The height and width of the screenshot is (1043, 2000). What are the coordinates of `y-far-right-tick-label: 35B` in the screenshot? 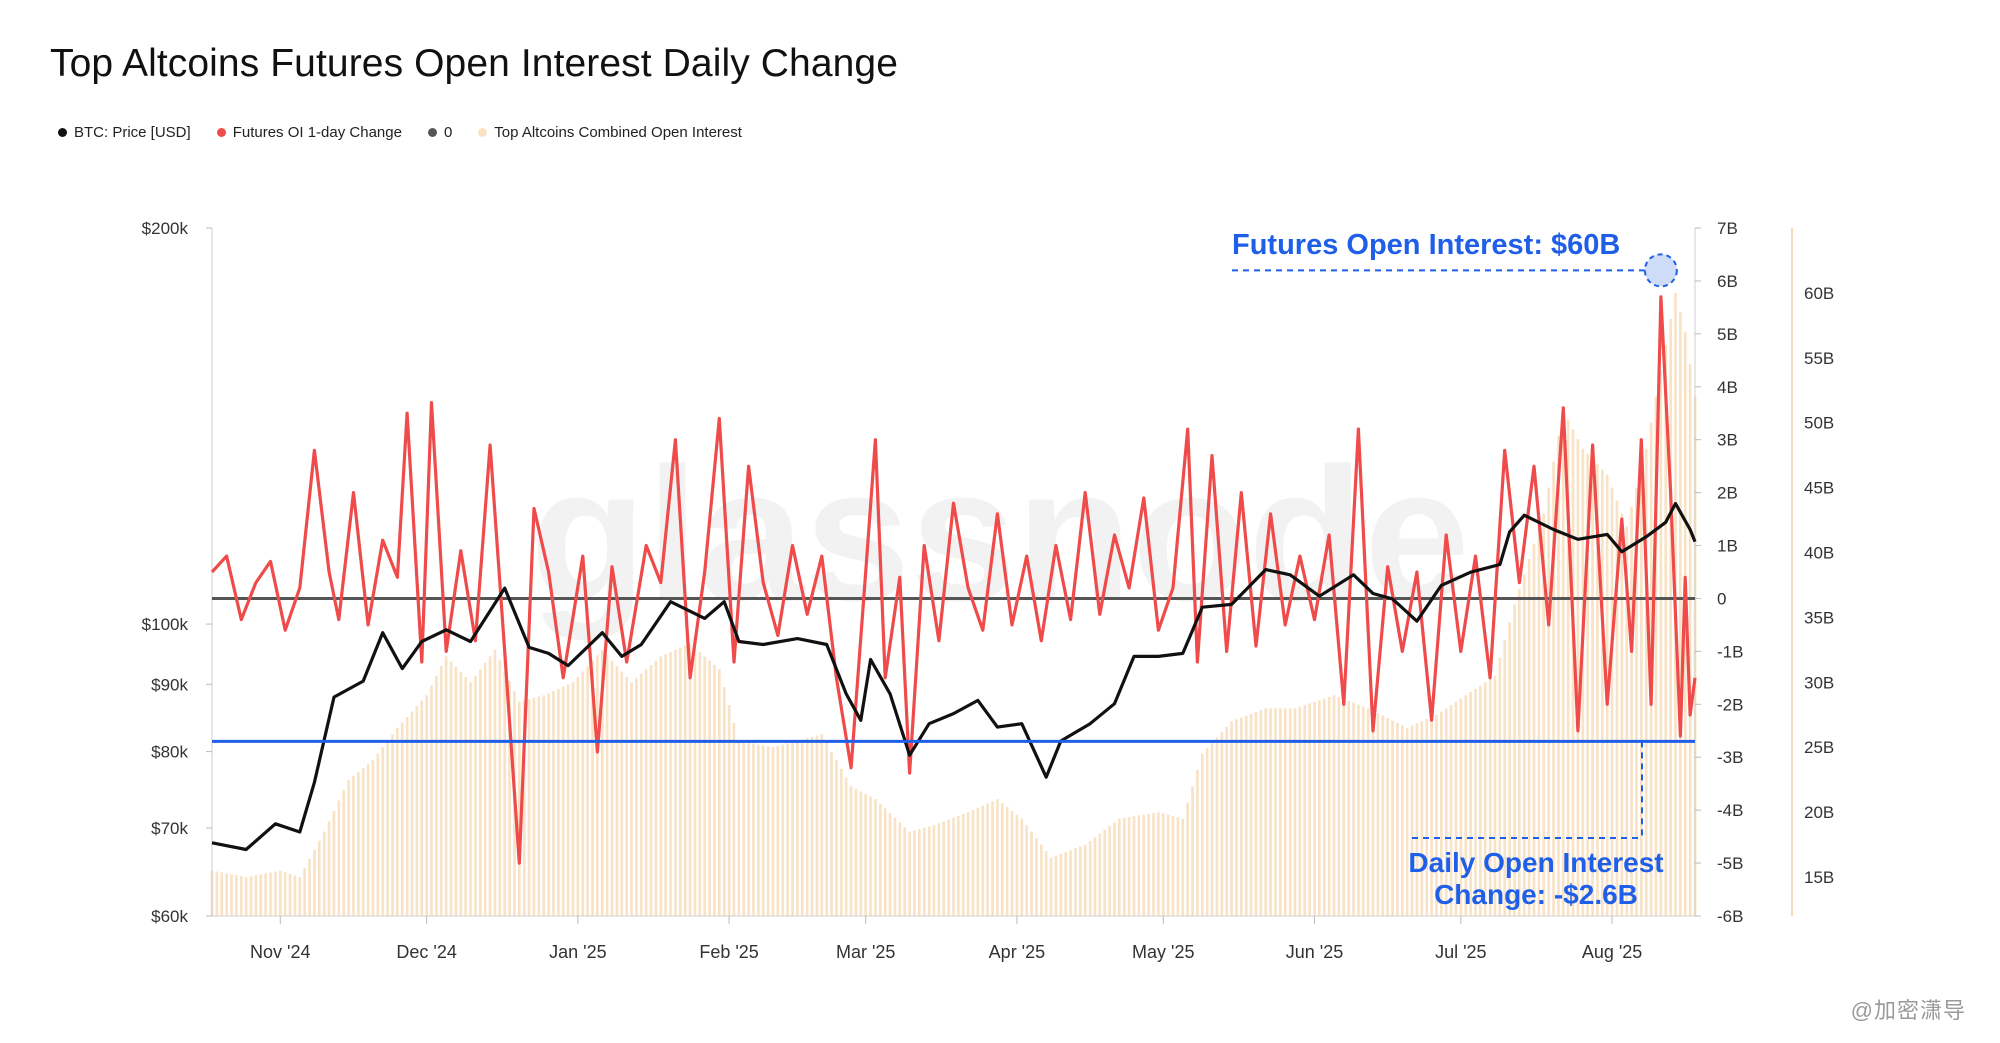 It's located at (1819, 617).